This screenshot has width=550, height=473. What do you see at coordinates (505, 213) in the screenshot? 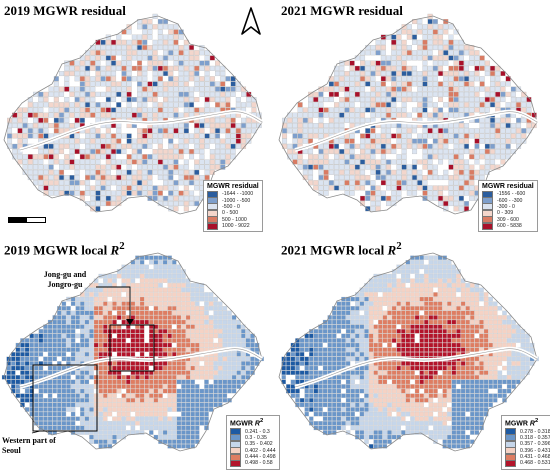
I see `legend-label: 0 - 309` at bounding box center [505, 213].